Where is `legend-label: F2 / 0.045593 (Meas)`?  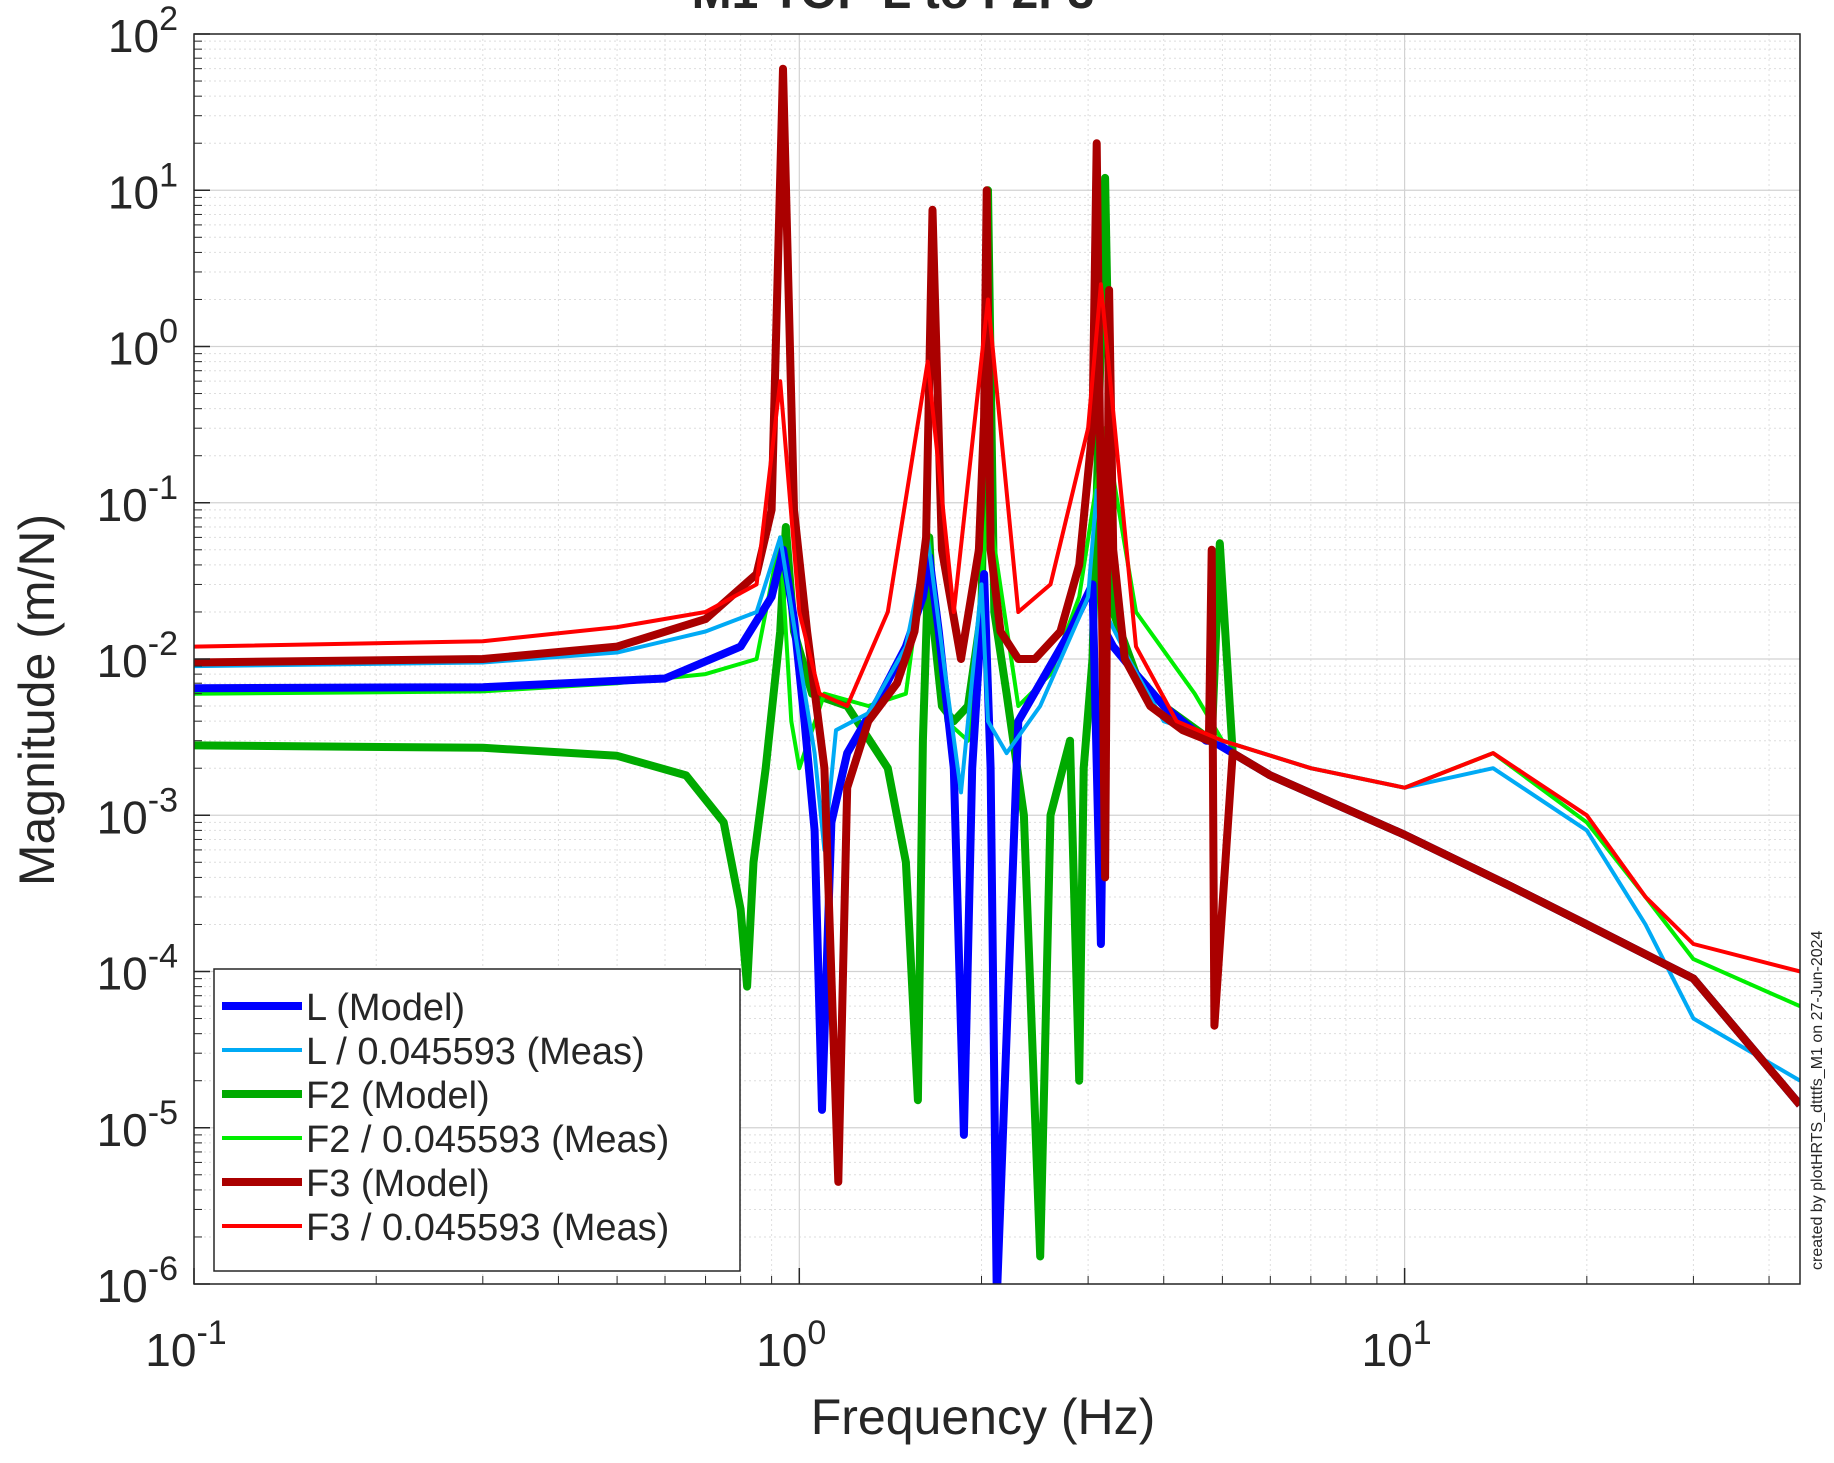
legend-label: F2 / 0.045593 (Meas) is located at coordinates (487, 1140).